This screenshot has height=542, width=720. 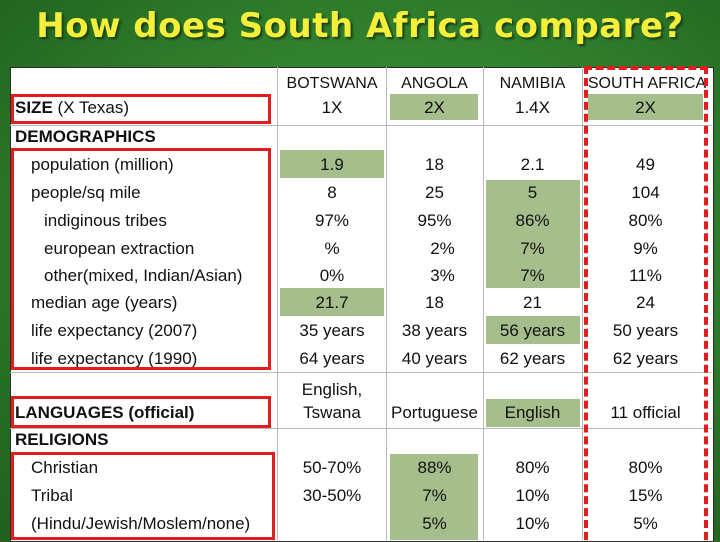 What do you see at coordinates (332, 192) in the screenshot?
I see `cell-botswana-density: 8` at bounding box center [332, 192].